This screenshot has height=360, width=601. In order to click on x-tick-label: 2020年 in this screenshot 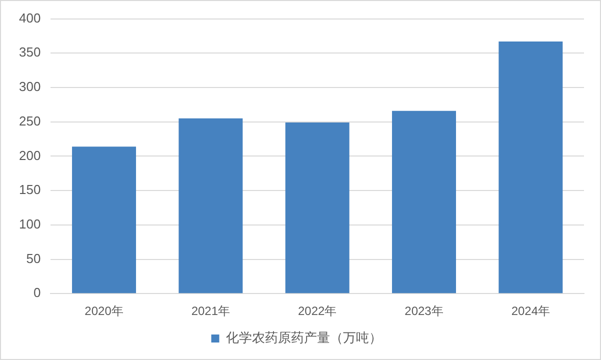, I will do `click(104, 311)`.